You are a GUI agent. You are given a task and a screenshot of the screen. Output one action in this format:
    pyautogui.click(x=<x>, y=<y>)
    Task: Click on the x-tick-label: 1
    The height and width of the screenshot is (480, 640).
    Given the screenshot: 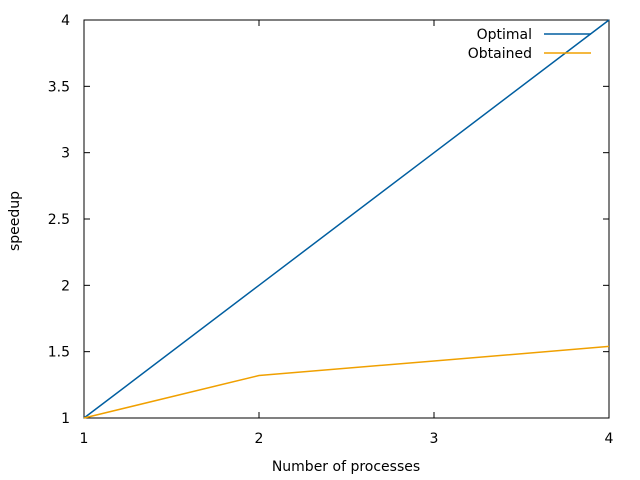 What is the action you would take?
    pyautogui.click(x=84, y=439)
    